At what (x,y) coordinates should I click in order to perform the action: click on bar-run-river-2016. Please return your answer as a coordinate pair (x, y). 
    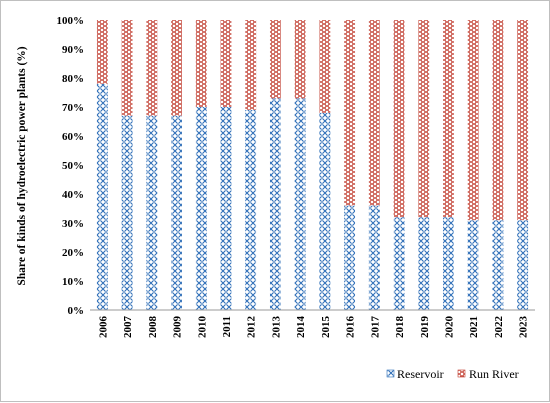
    Looking at the image, I should click on (350, 113).